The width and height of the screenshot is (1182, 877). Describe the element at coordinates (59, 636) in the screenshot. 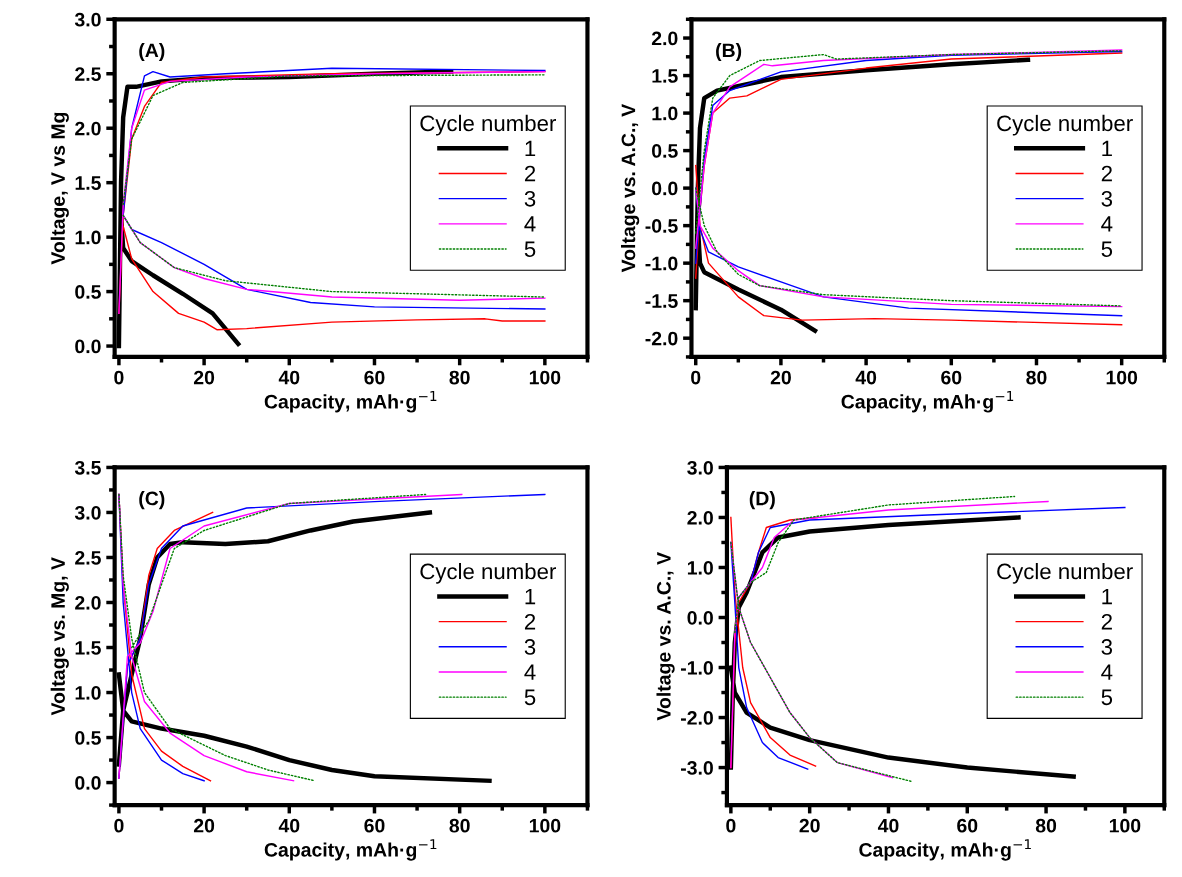

I see `y-axis-title: Voltage vs. Mg, V` at that location.